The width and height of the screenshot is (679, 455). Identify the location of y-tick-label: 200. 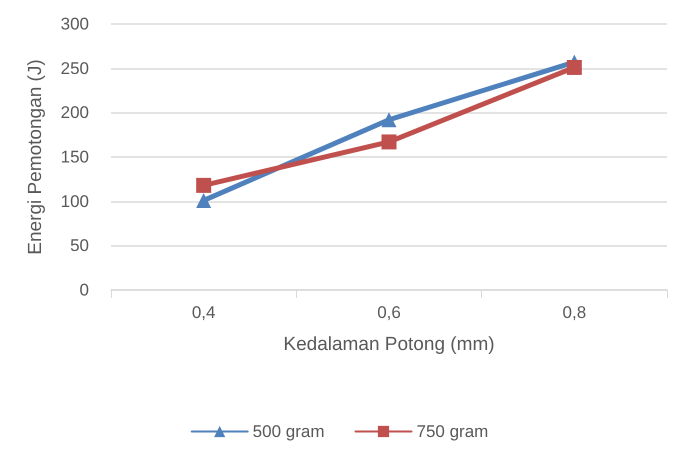
(74, 112).